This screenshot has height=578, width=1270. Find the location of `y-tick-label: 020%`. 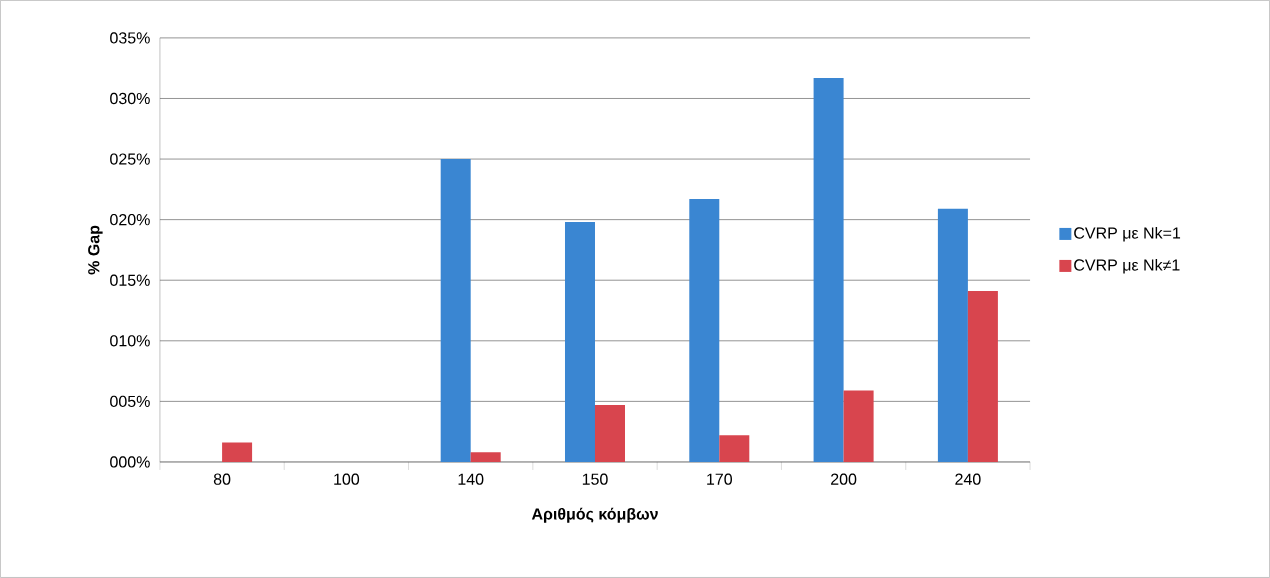

y-tick-label: 020% is located at coordinates (130, 220).